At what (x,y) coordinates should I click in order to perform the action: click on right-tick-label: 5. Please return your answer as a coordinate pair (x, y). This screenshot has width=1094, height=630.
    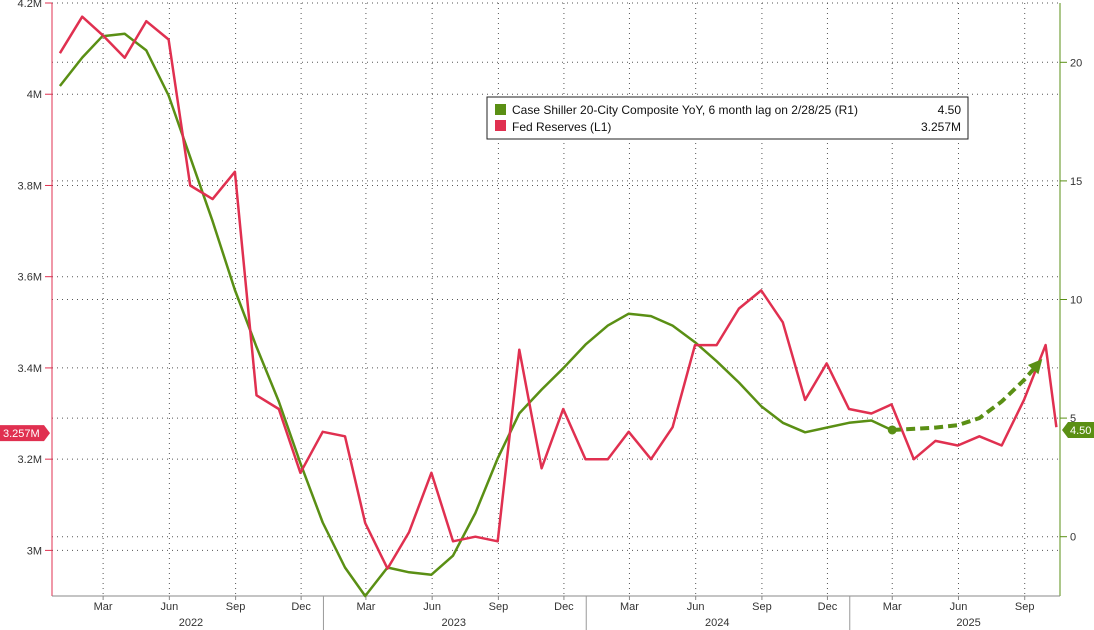
    Looking at the image, I should click on (1073, 419).